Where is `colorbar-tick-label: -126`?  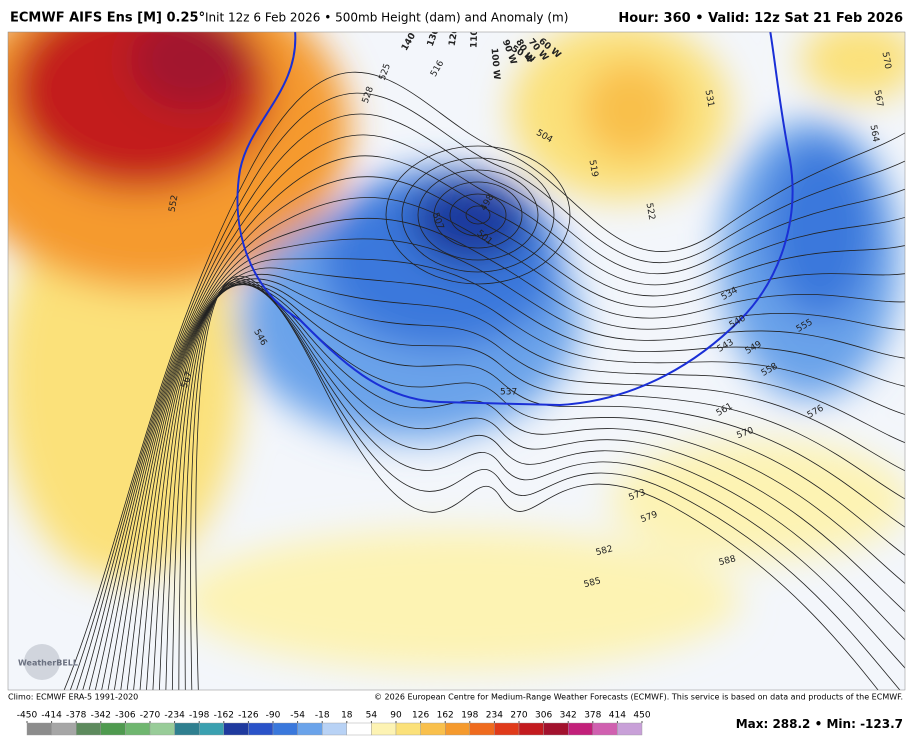
colorbar-tick-label: -126 is located at coordinates (248, 716).